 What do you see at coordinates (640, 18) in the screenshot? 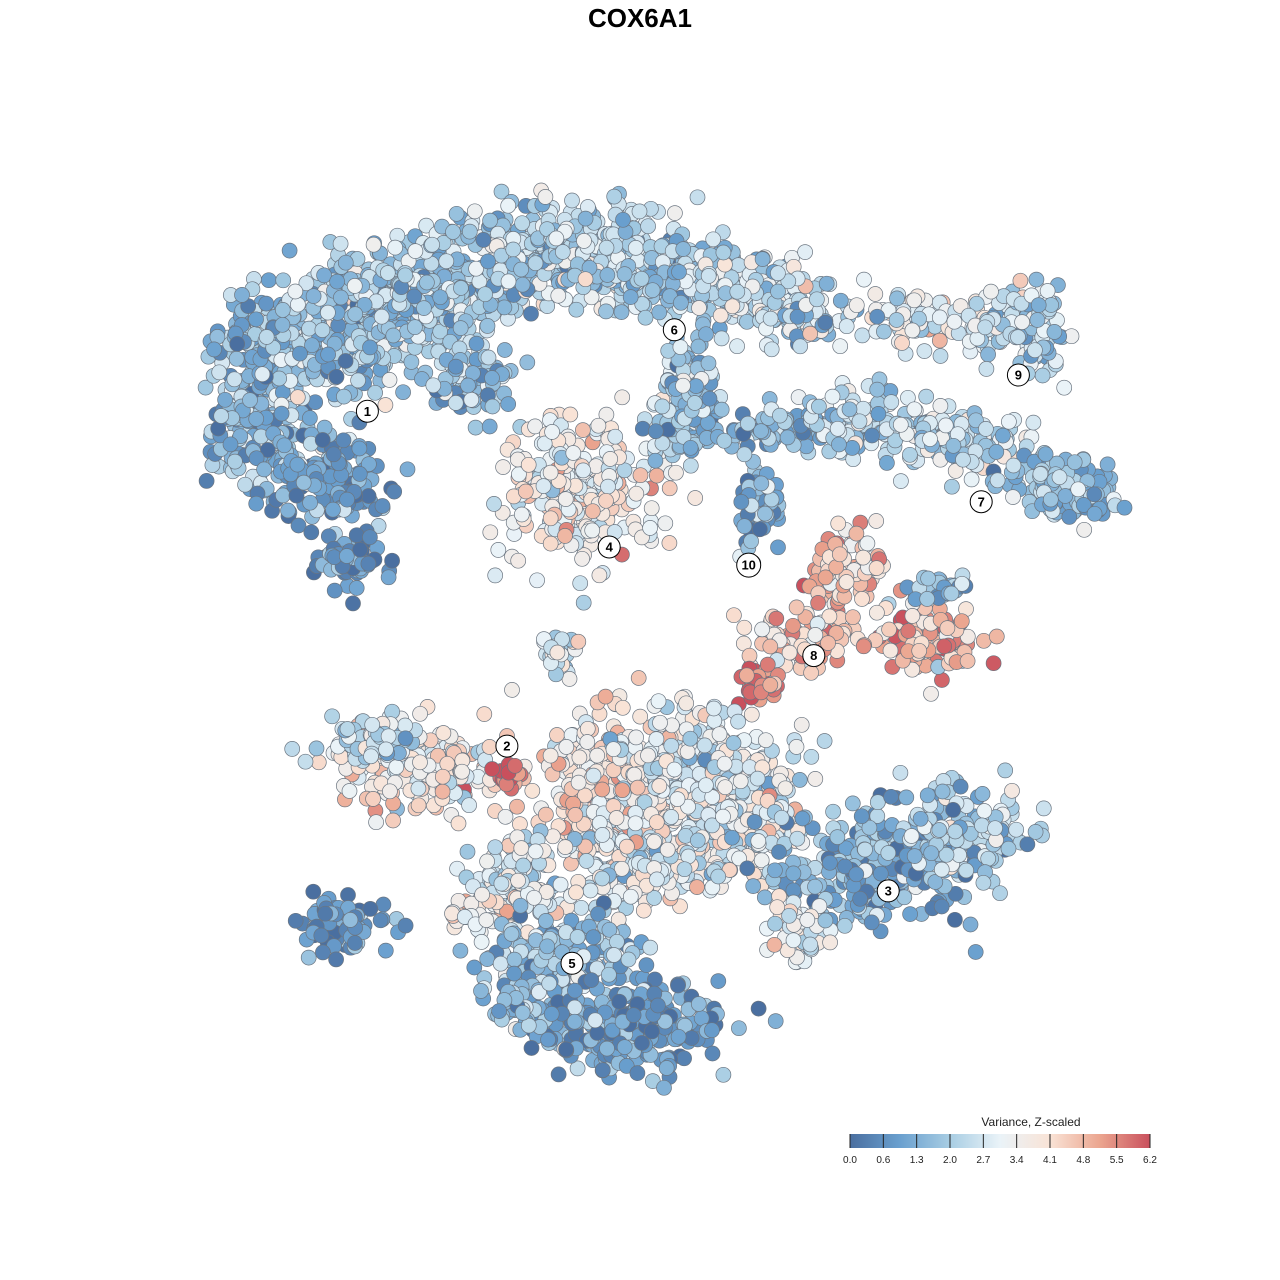
I see `chart-title: COX6A1` at bounding box center [640, 18].